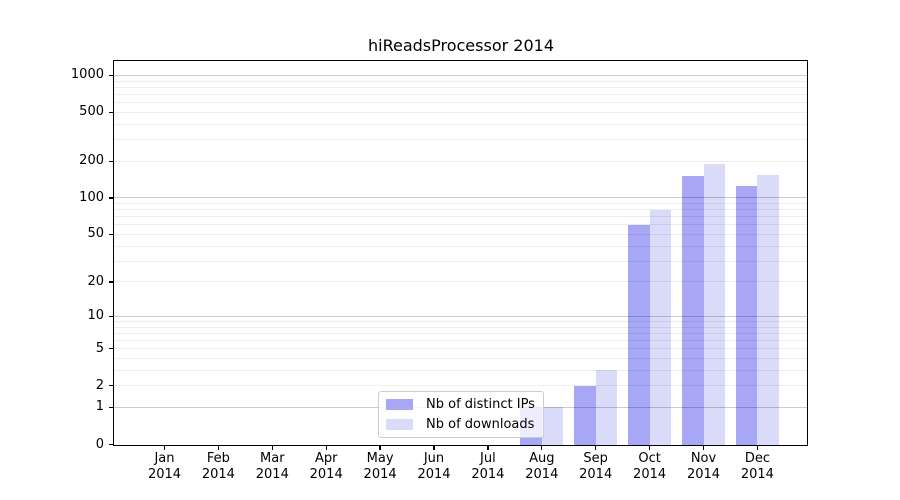 The height and width of the screenshot is (500, 900). I want to click on x-axis-month-label: Dec 2014, so click(757, 466).